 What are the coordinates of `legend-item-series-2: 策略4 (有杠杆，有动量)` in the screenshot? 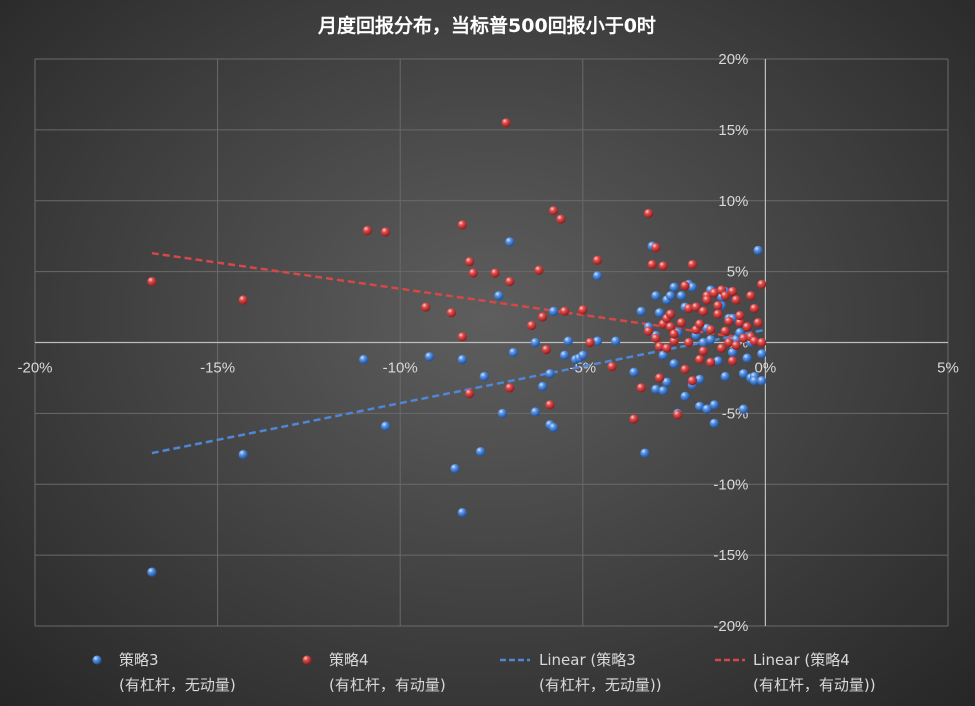 It's located at (374, 672).